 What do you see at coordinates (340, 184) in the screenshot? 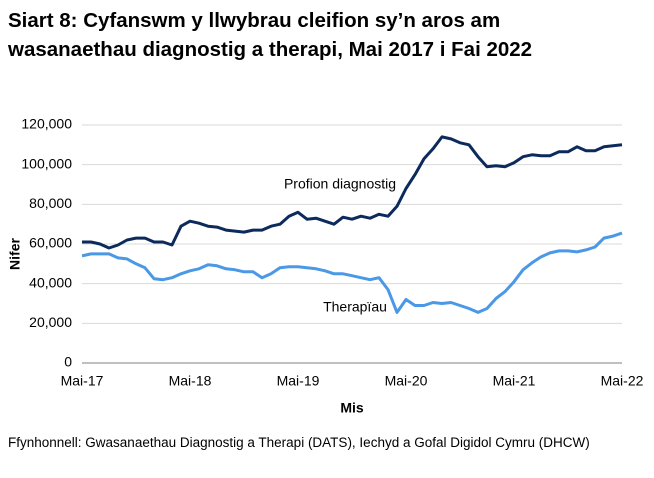
I see `series-label: Profion diagnostig` at bounding box center [340, 184].